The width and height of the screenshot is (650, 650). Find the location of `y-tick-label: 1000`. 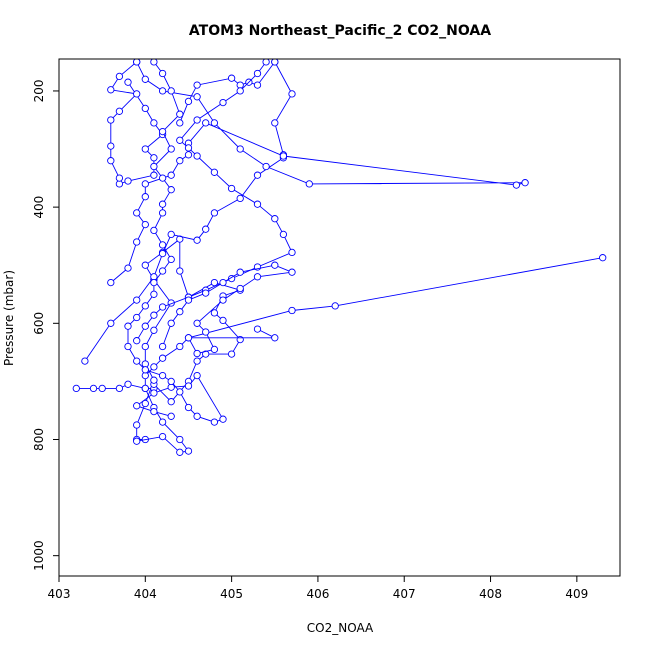

y-tick-label: 1000 is located at coordinates (39, 555).